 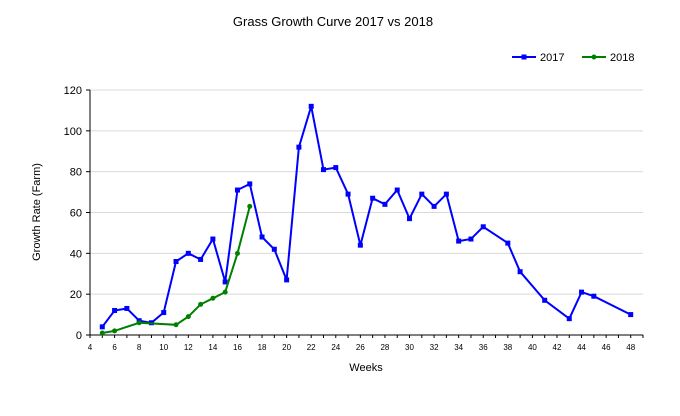 I want to click on legend-label: 2017, so click(x=552, y=58).